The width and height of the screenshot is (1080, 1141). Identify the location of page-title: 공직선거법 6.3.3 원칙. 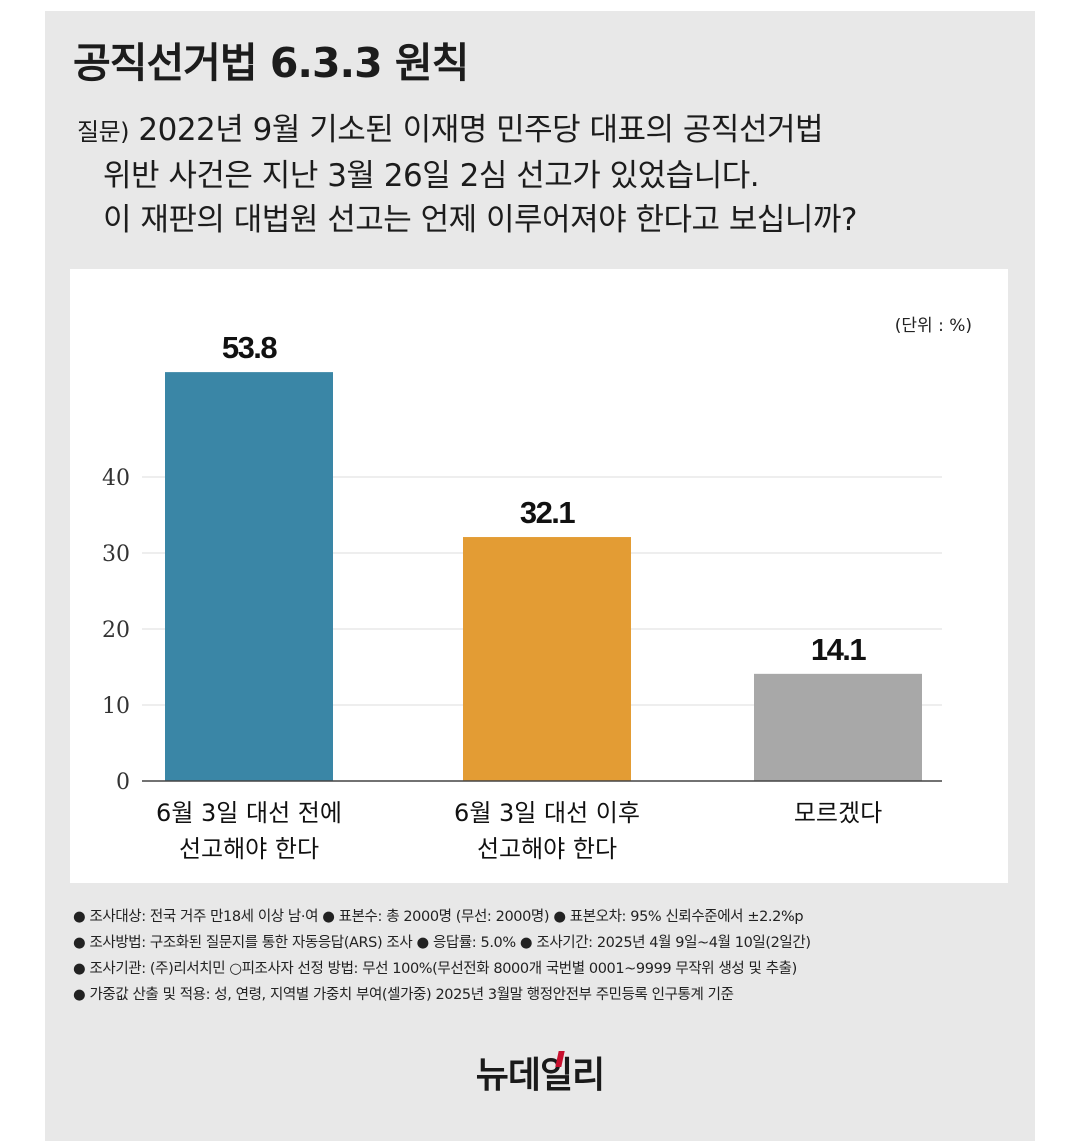
(271, 63).